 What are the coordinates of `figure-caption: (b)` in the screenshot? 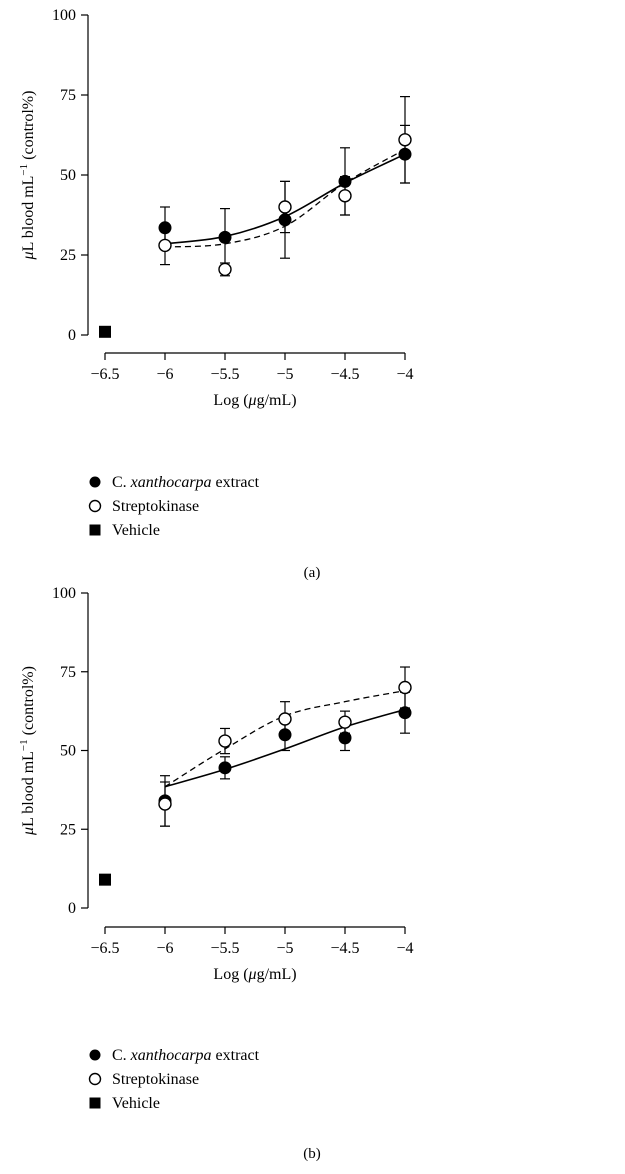 It's located at (312, 1154).